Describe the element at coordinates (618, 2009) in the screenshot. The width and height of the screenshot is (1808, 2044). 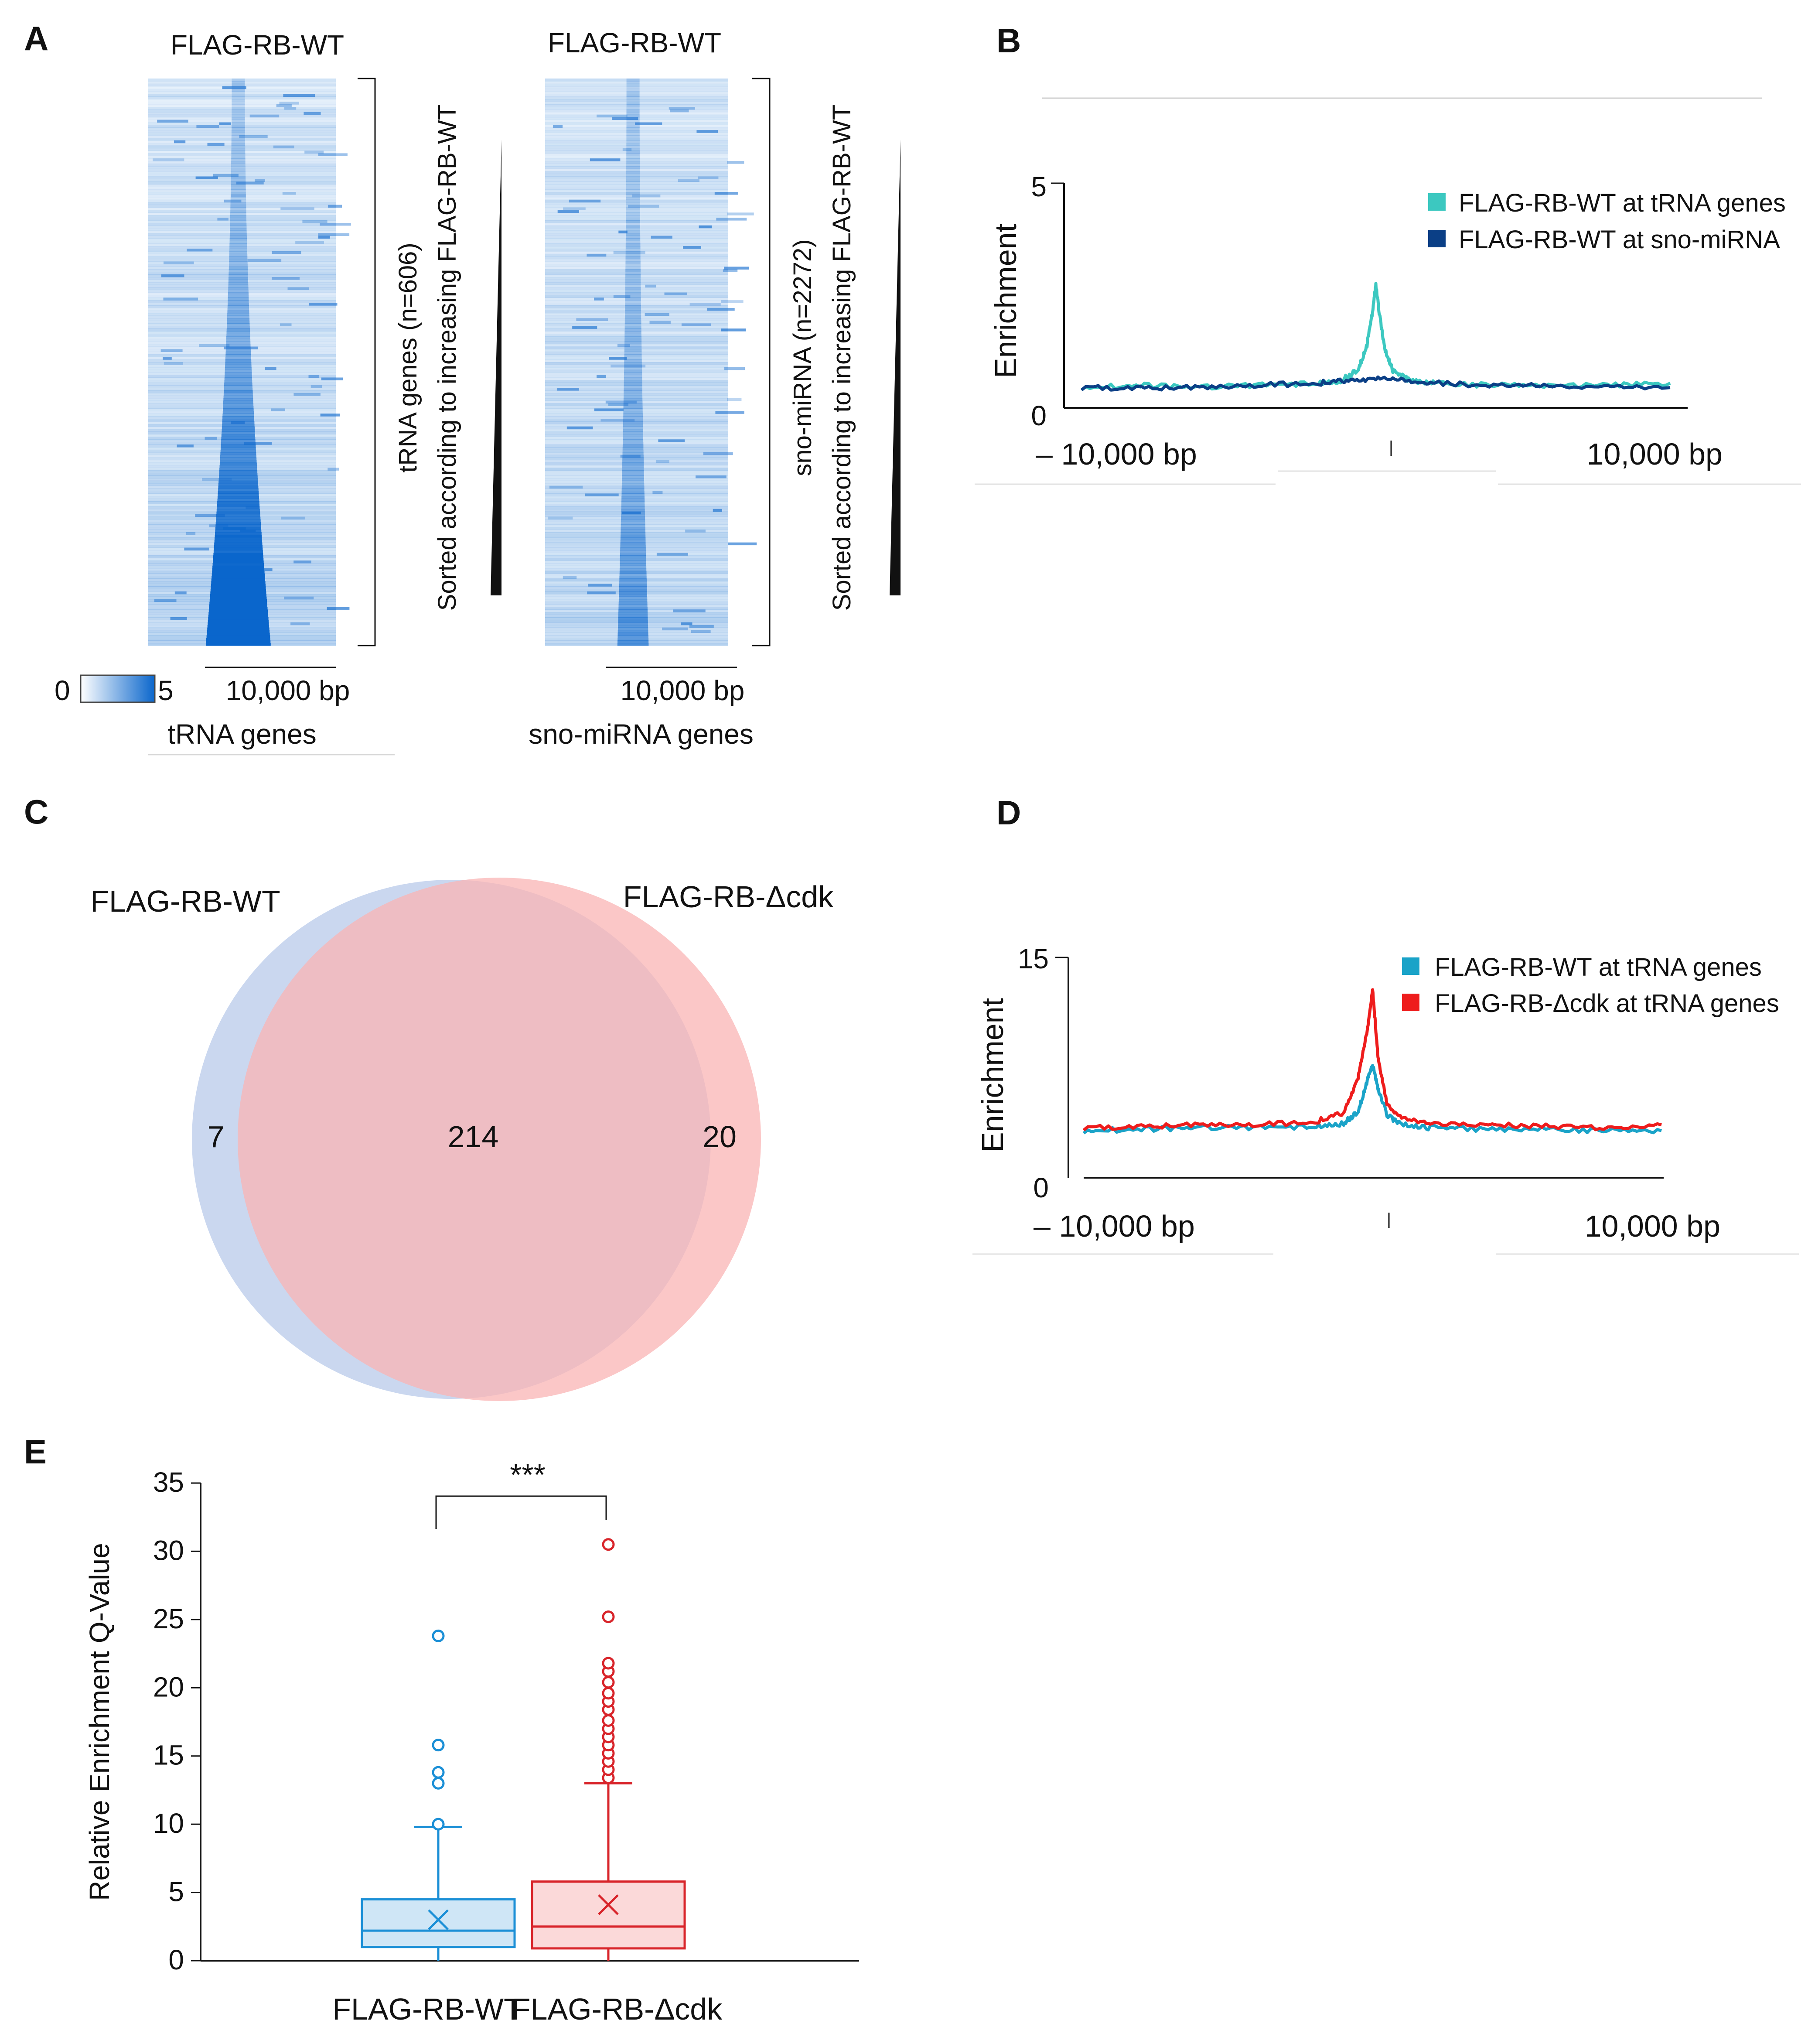
I see `e-category-label: FLAG-RB-Δcdk` at that location.